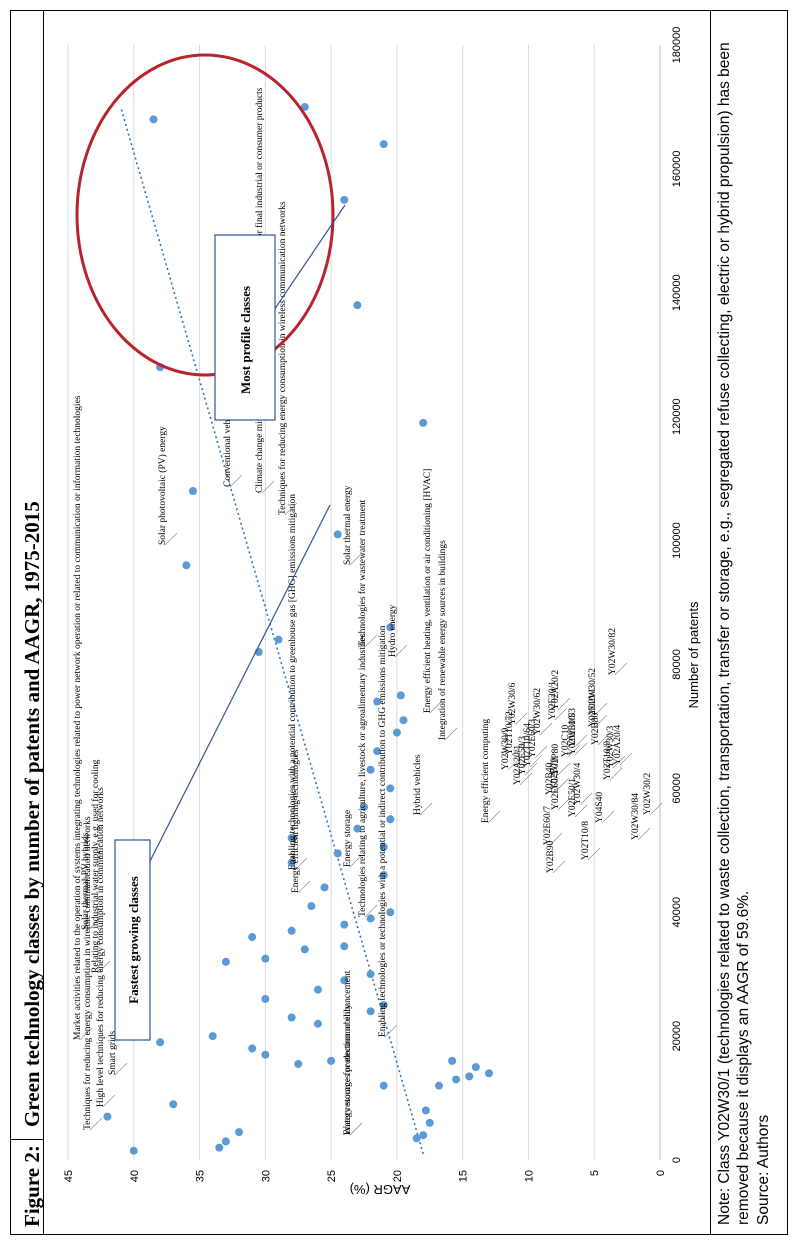  I want to click on x-tick-label: 100000, so click(677, 540).